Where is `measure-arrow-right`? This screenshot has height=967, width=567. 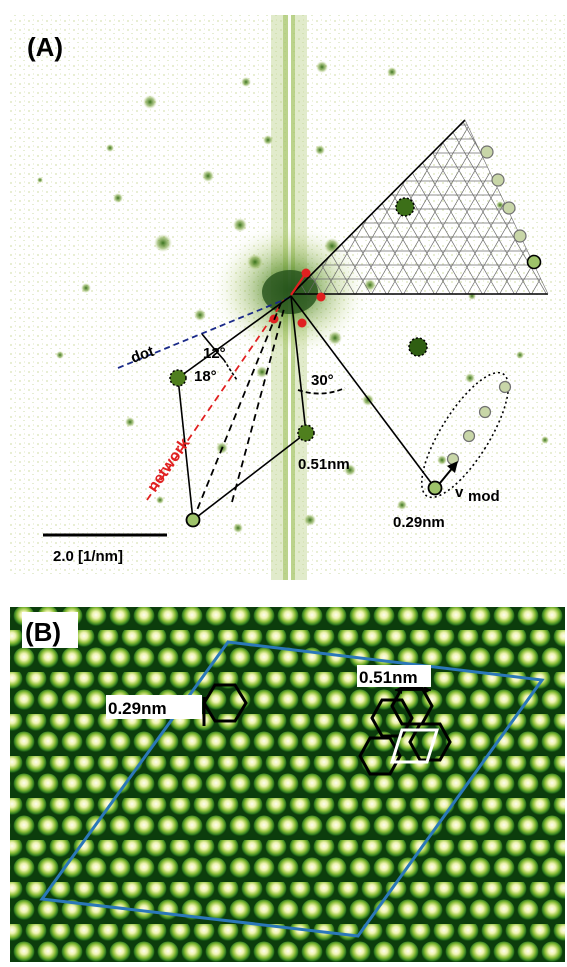
measure-arrow-right is located at coordinates (427, 690).